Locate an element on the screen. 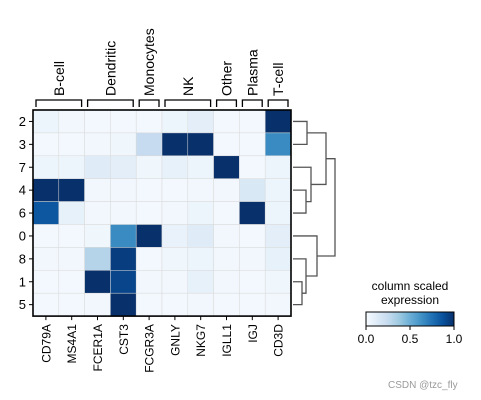 The image size is (481, 400). heatmap-cell-4-fcer1a is located at coordinates (97, 190).